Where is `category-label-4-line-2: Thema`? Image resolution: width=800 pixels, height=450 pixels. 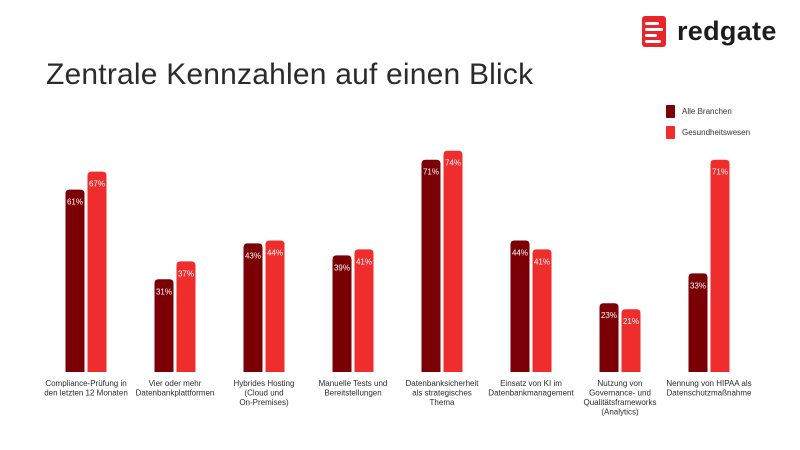 category-label-4-line-2: Thema is located at coordinates (442, 402).